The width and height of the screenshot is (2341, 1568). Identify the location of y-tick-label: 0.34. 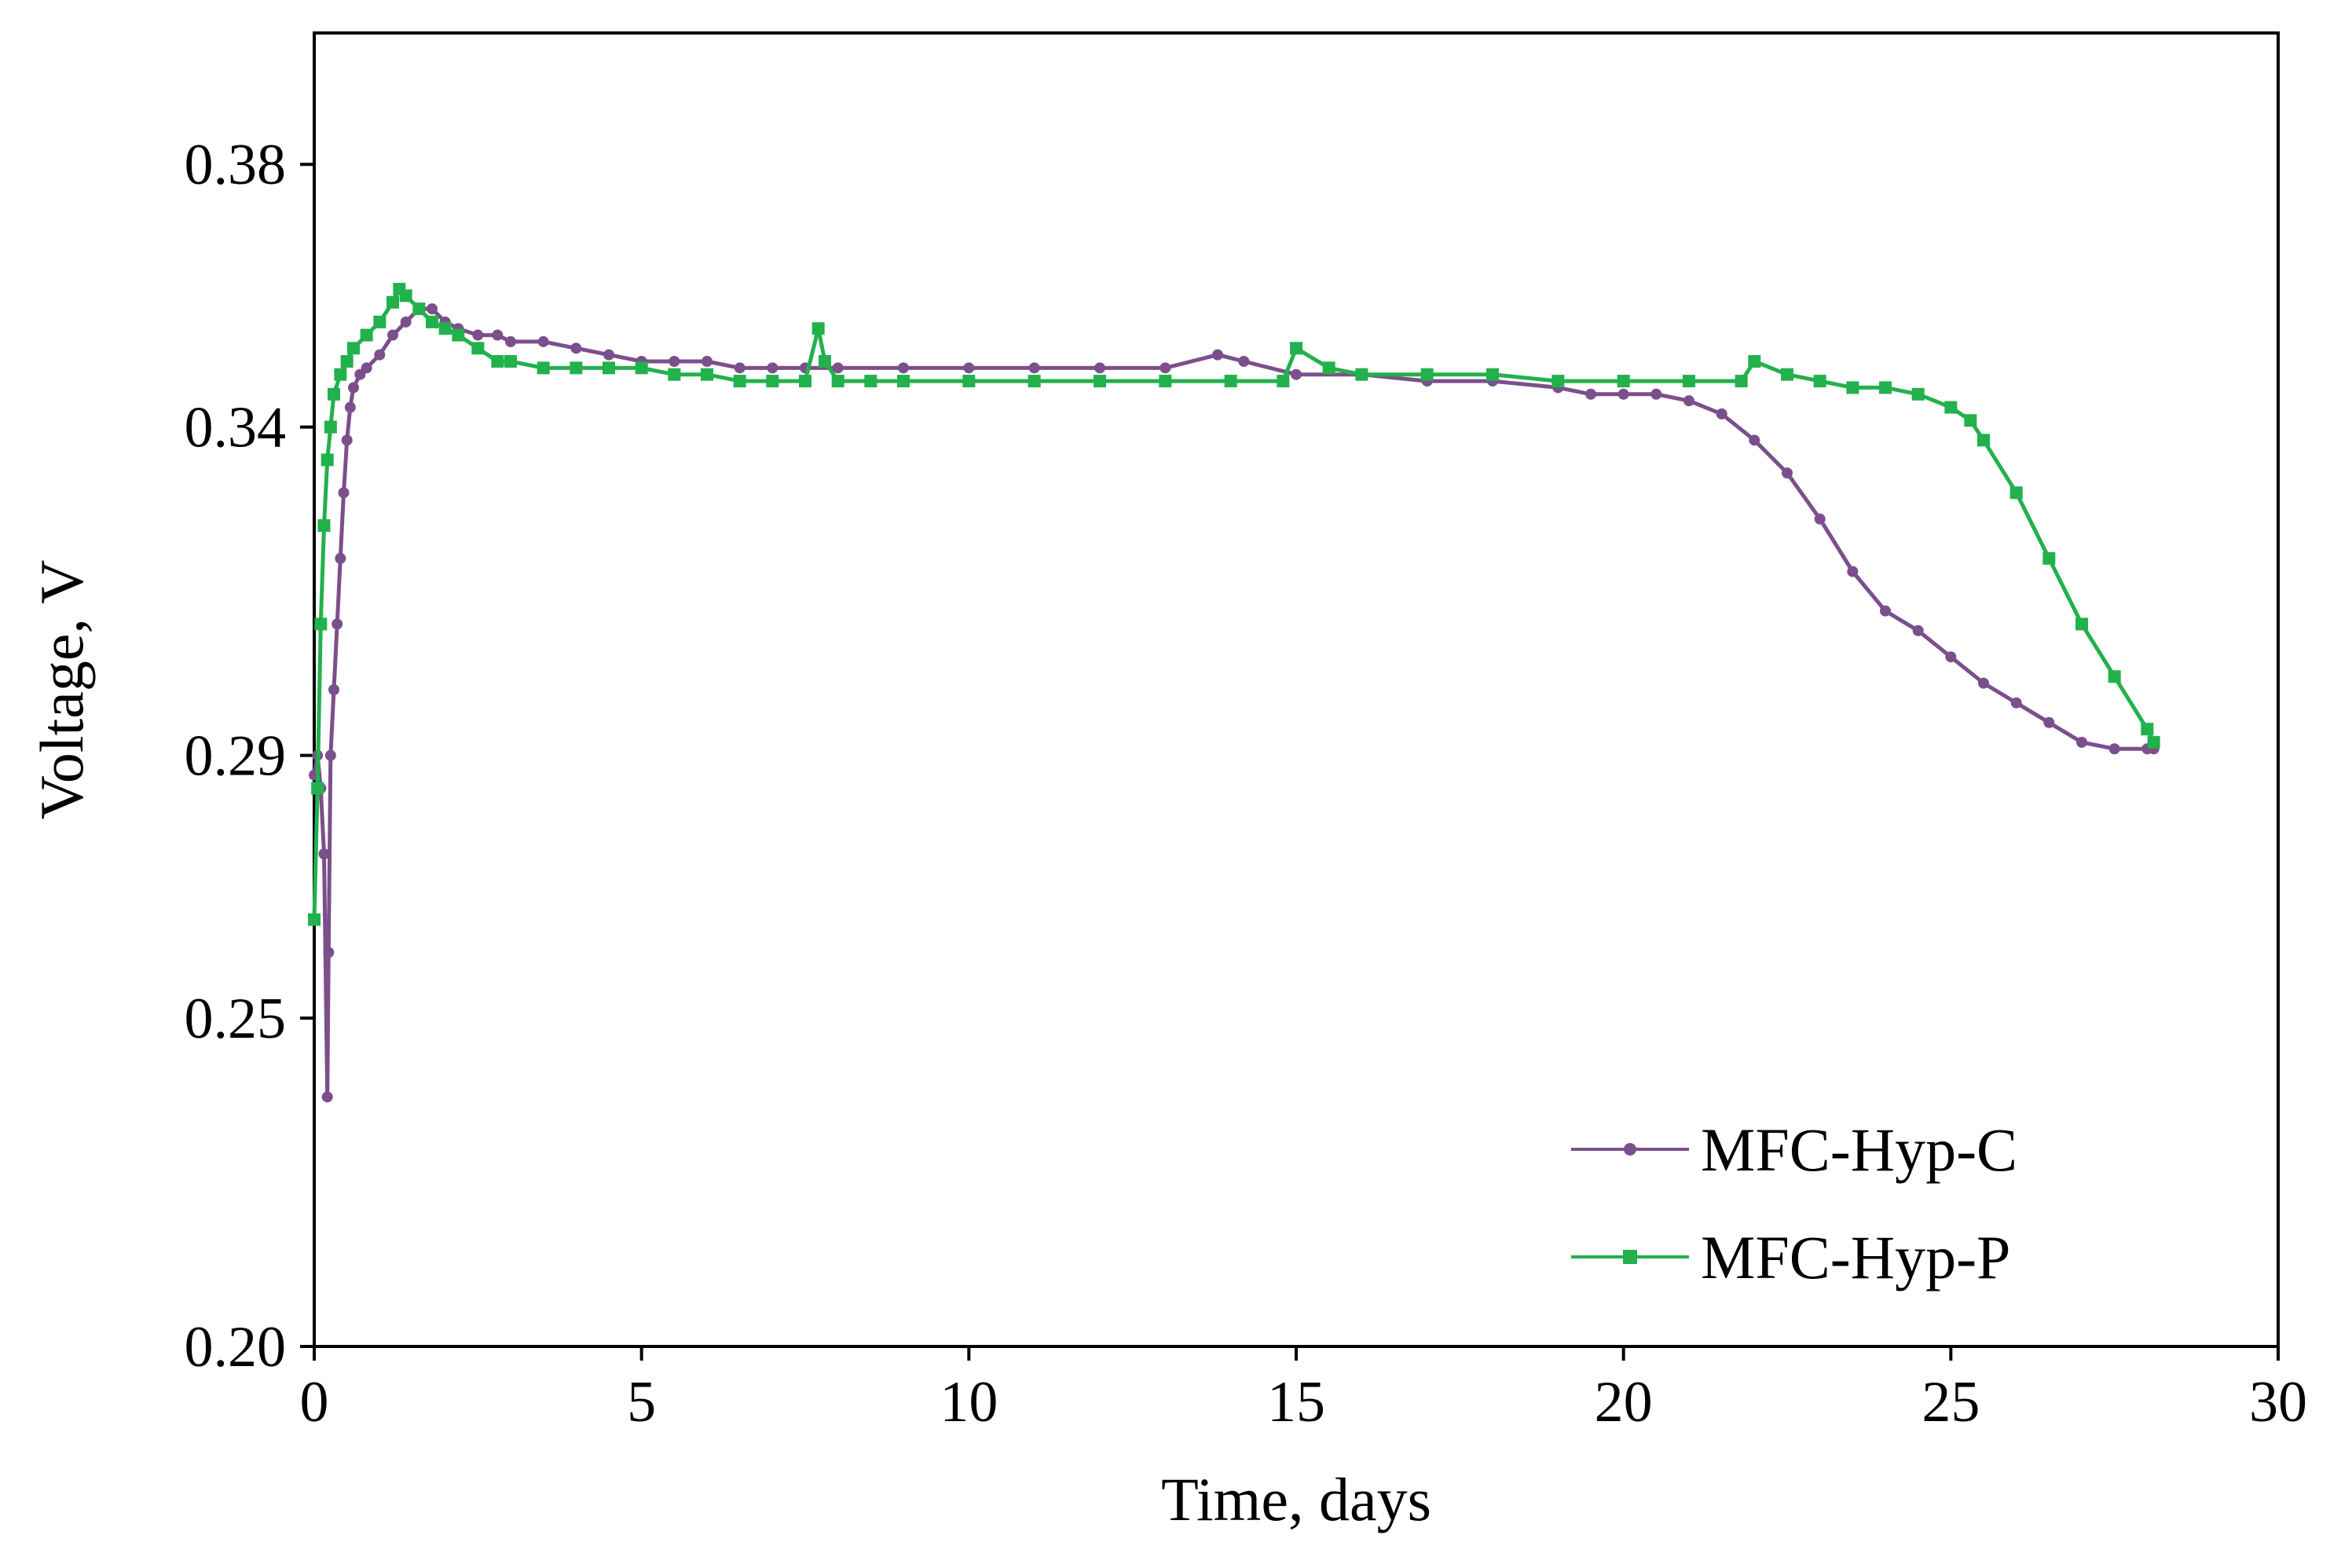
(236, 428).